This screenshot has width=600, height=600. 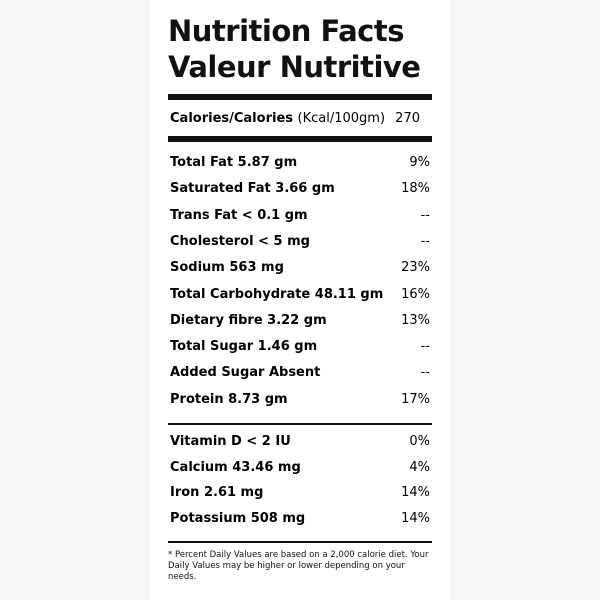 I want to click on nutrient-row: Iron 2.61 mg 14%, so click(x=299, y=495).